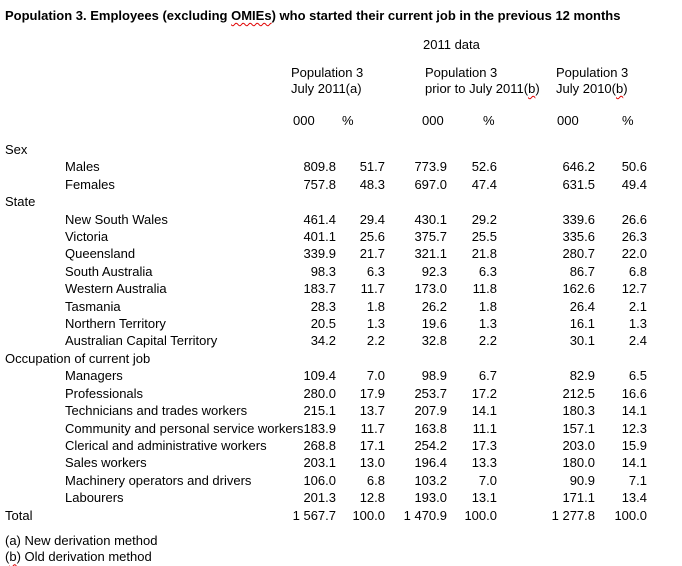  What do you see at coordinates (319, 167) in the screenshot?
I see `cell-value: 809.8` at bounding box center [319, 167].